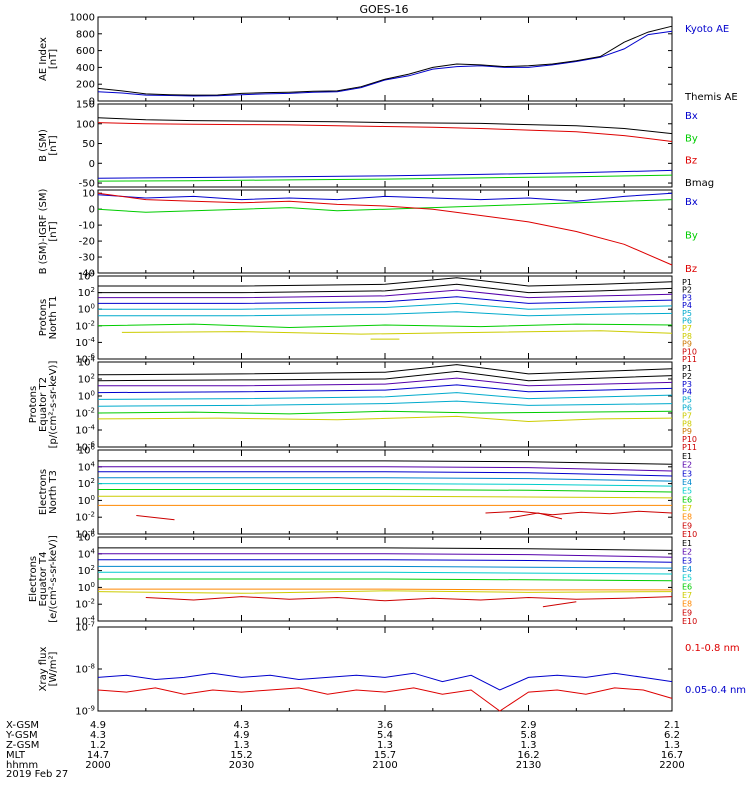 This screenshot has height=800, width=750. I want to click on time-axis-value: 15.2, so click(241, 755).